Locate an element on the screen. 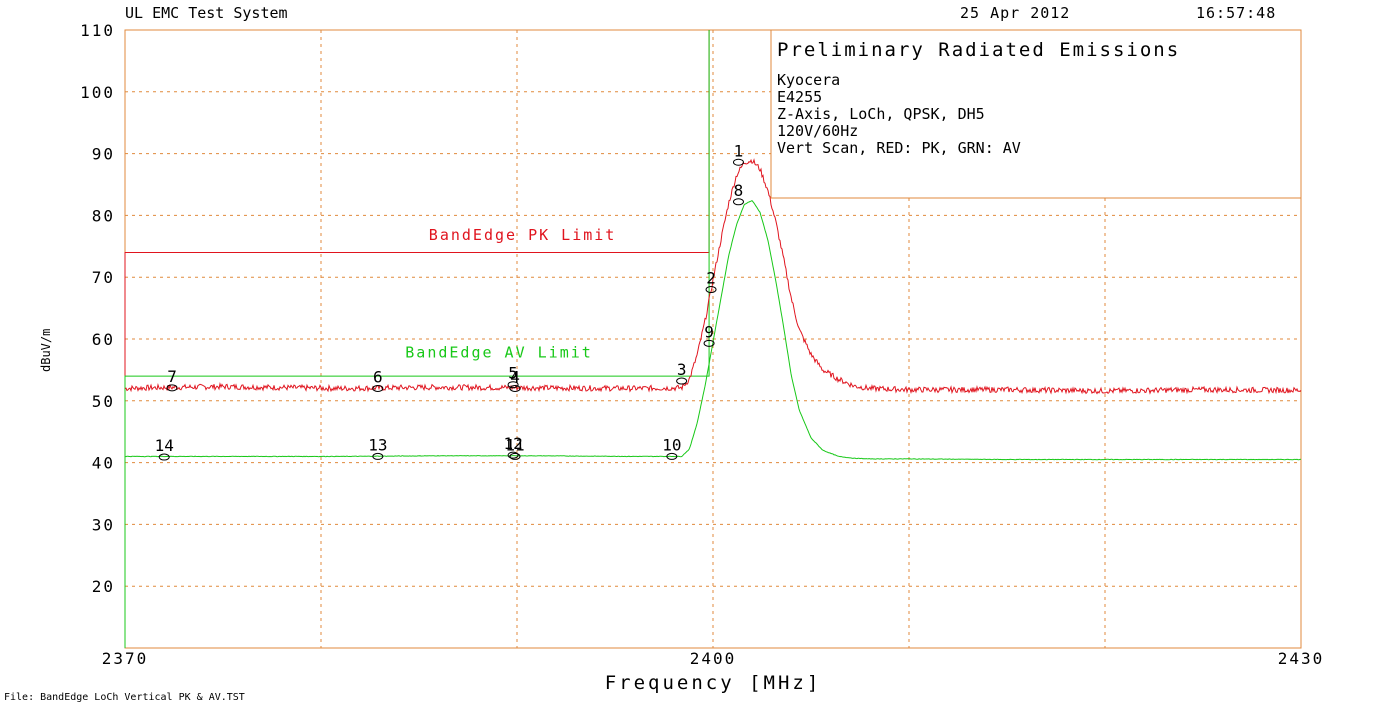  y-axis-label: dBuV/m is located at coordinates (46, 350).